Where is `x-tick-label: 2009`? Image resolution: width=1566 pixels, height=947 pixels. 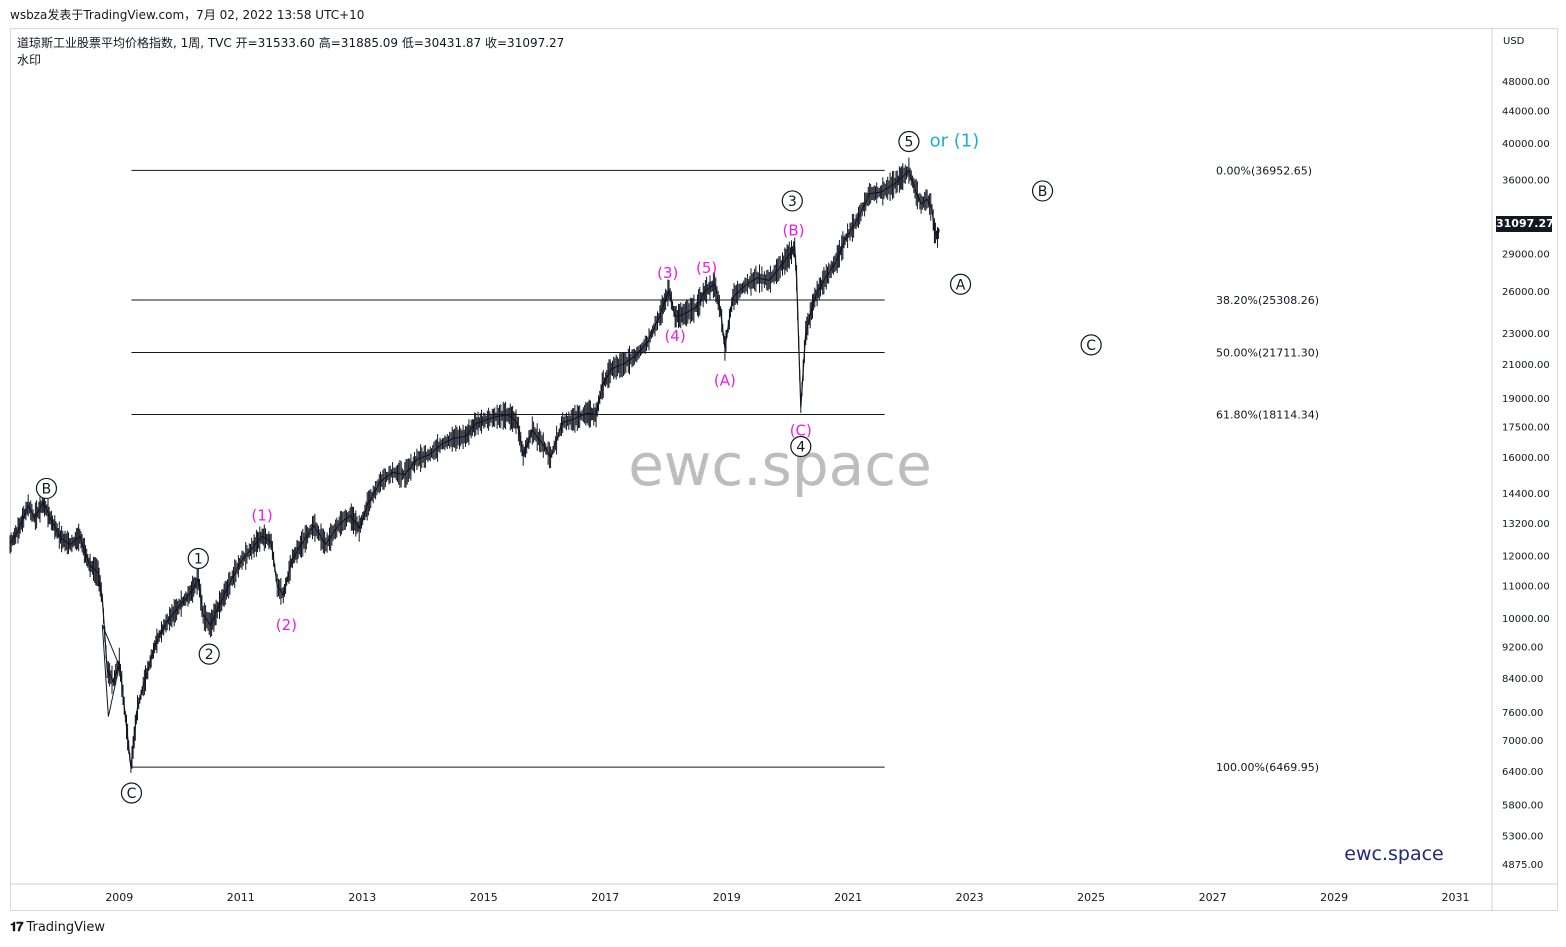 x-tick-label: 2009 is located at coordinates (119, 897).